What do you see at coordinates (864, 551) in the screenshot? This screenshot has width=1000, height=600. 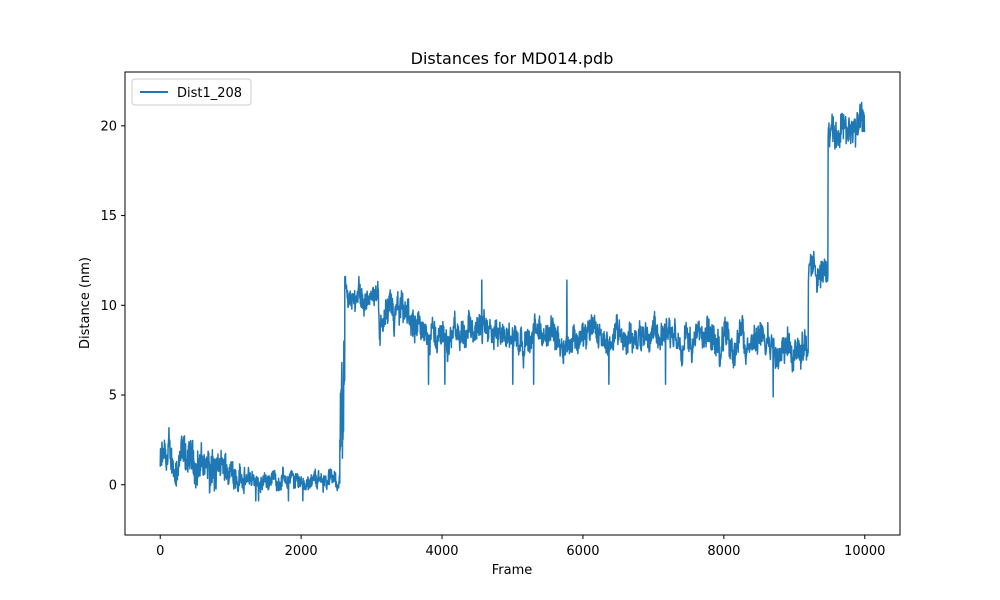 I see `x-tick-label: 10000` at bounding box center [864, 551].